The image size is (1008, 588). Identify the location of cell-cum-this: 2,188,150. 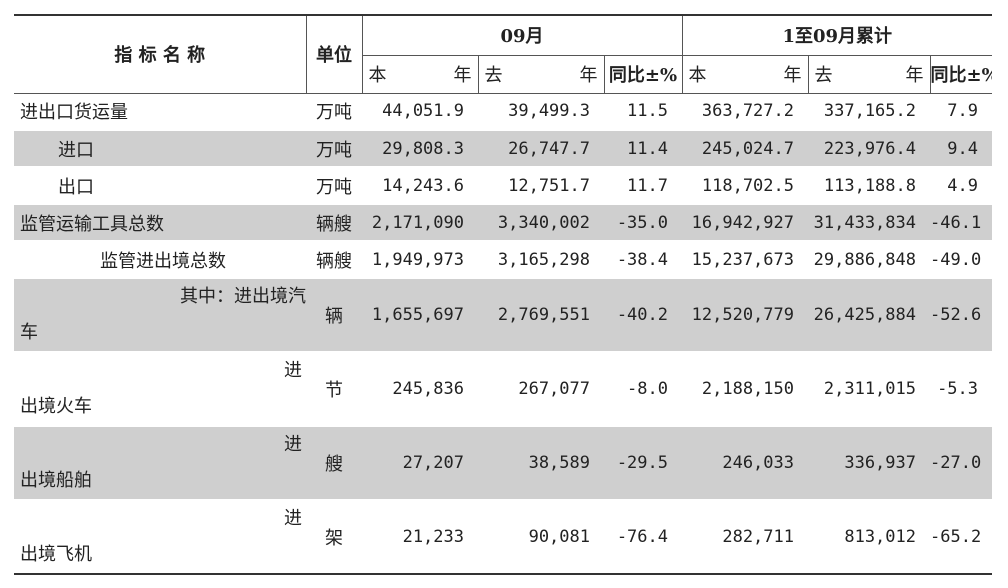
(745, 389).